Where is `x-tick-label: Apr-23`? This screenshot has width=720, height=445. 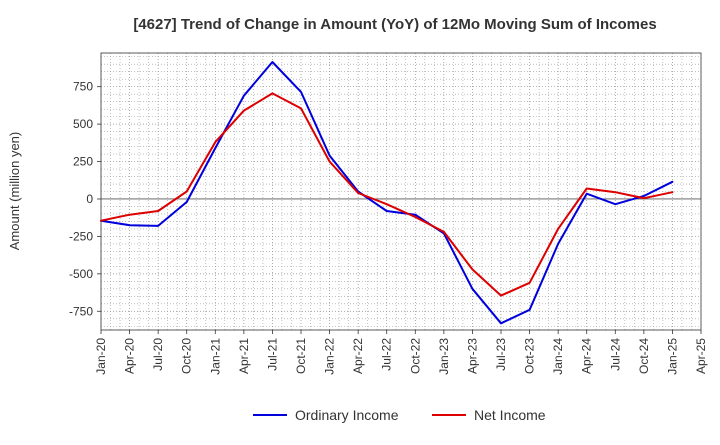
x-tick-label: Apr-23 is located at coordinates (472, 356).